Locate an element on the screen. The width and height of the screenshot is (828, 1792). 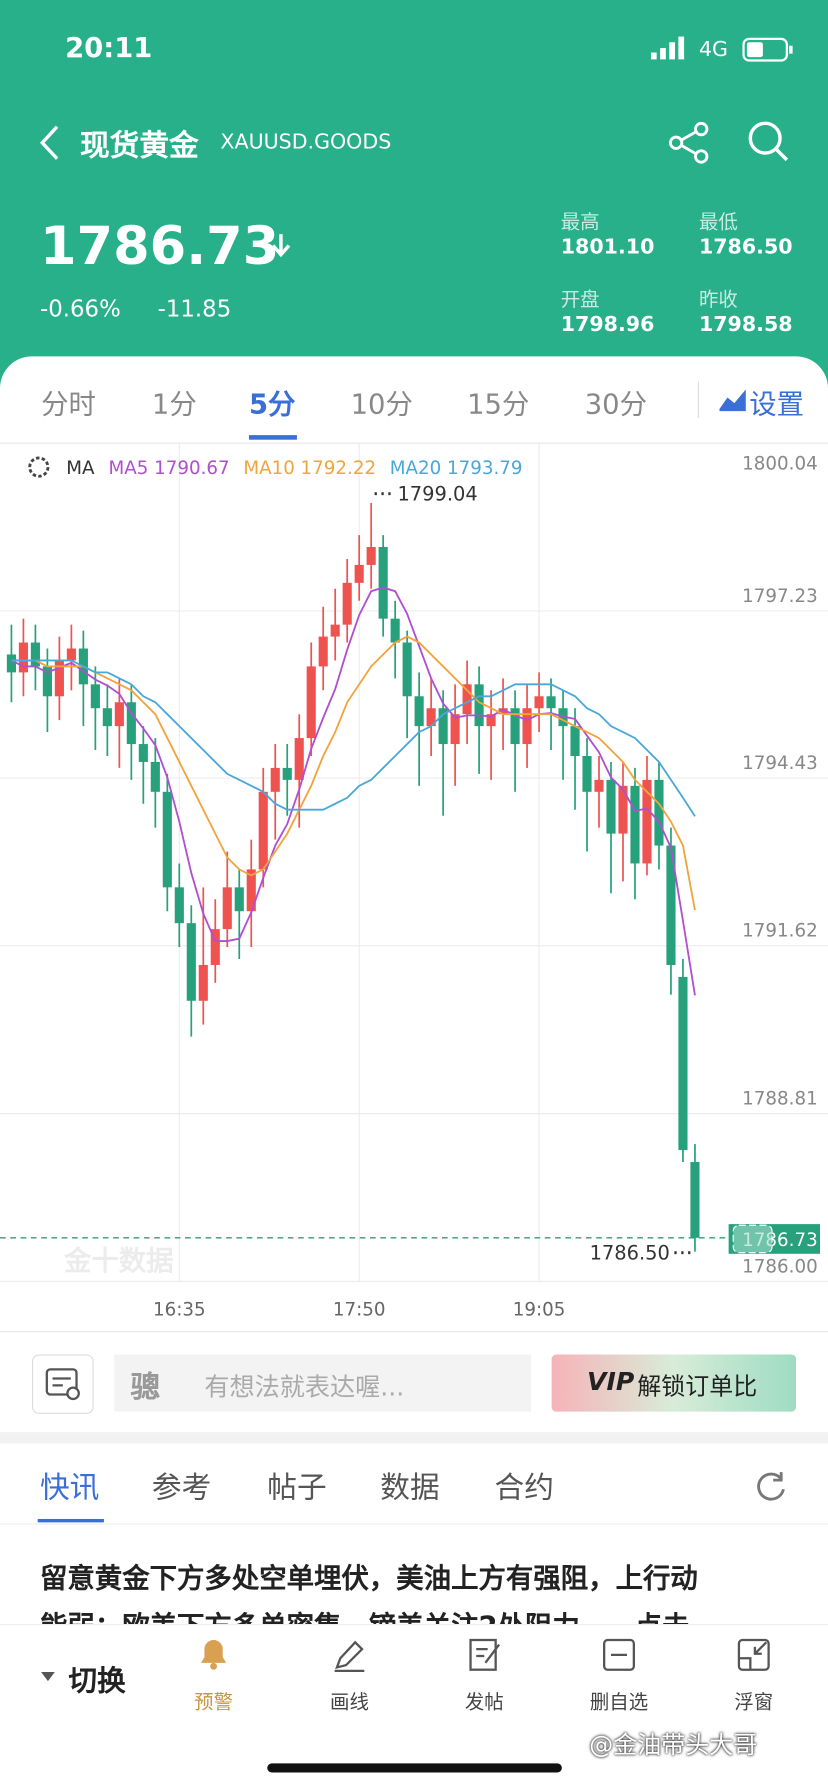
period-tab: 5分 is located at coordinates (272, 404).